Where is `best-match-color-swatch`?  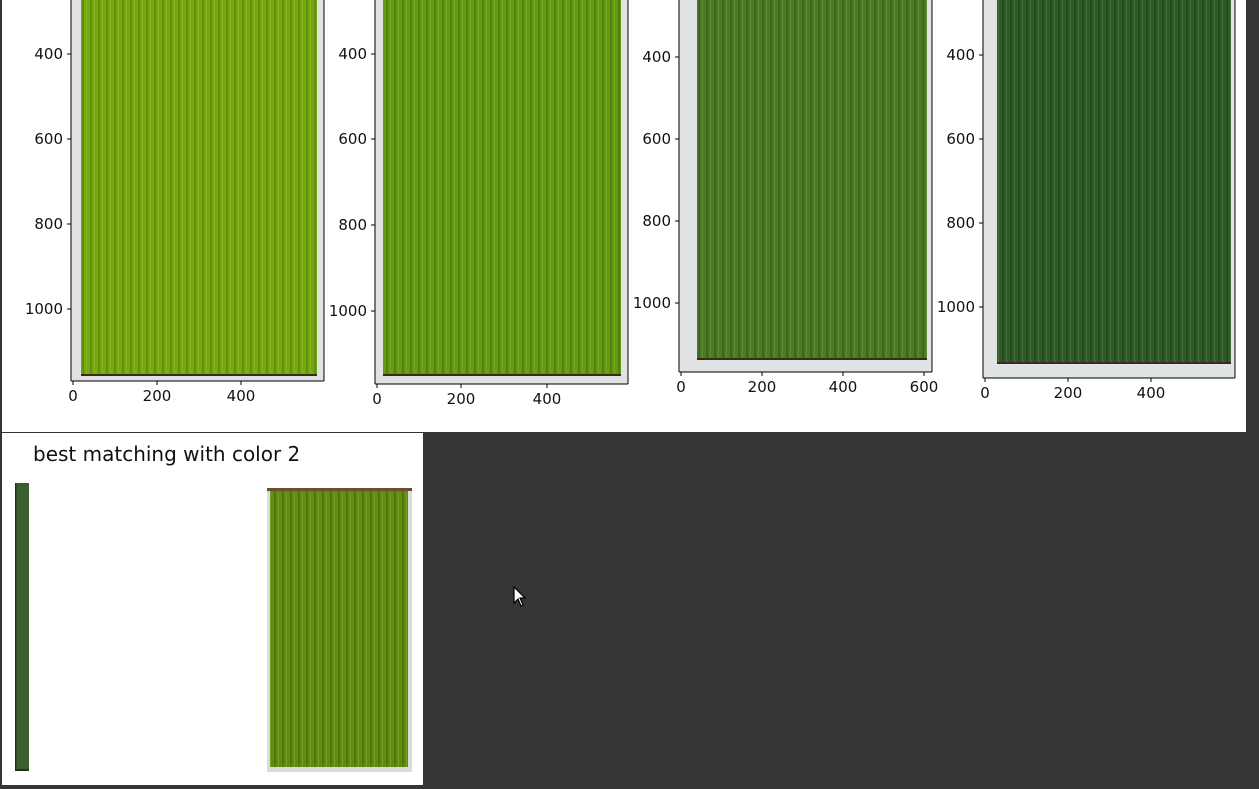 best-match-color-swatch is located at coordinates (22, 627).